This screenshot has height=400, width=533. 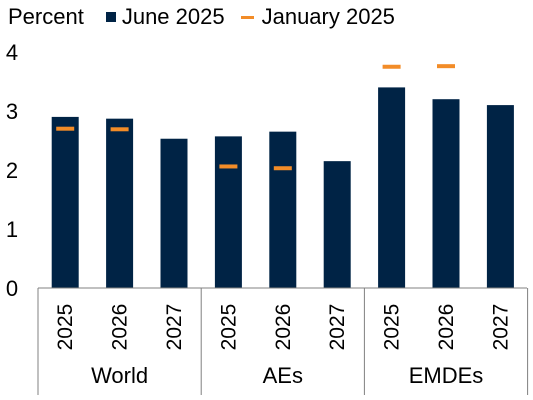 I want to click on marker-world-2025, so click(x=65, y=128).